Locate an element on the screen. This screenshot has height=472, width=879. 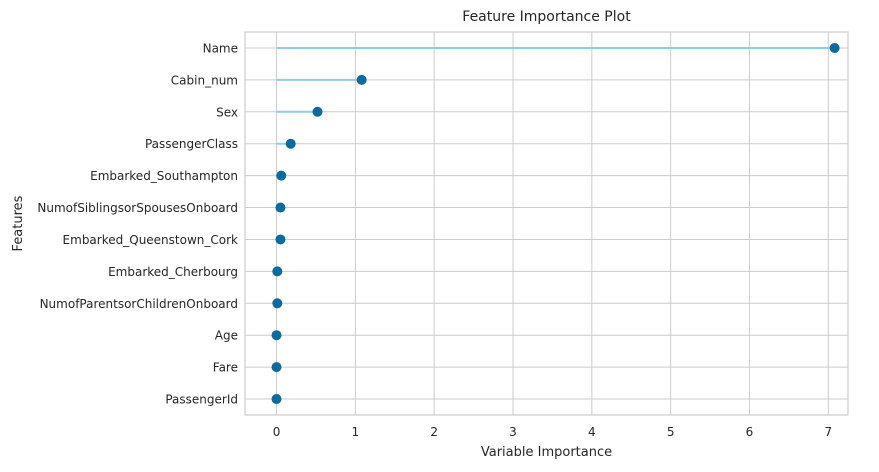
y-tick-label: Embarked_Southampton is located at coordinates (164, 176).